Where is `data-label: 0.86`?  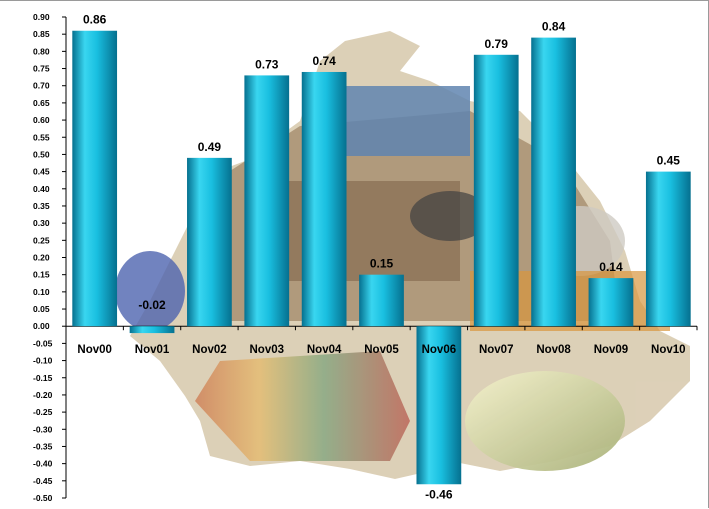 data-label: 0.86 is located at coordinates (95, 20).